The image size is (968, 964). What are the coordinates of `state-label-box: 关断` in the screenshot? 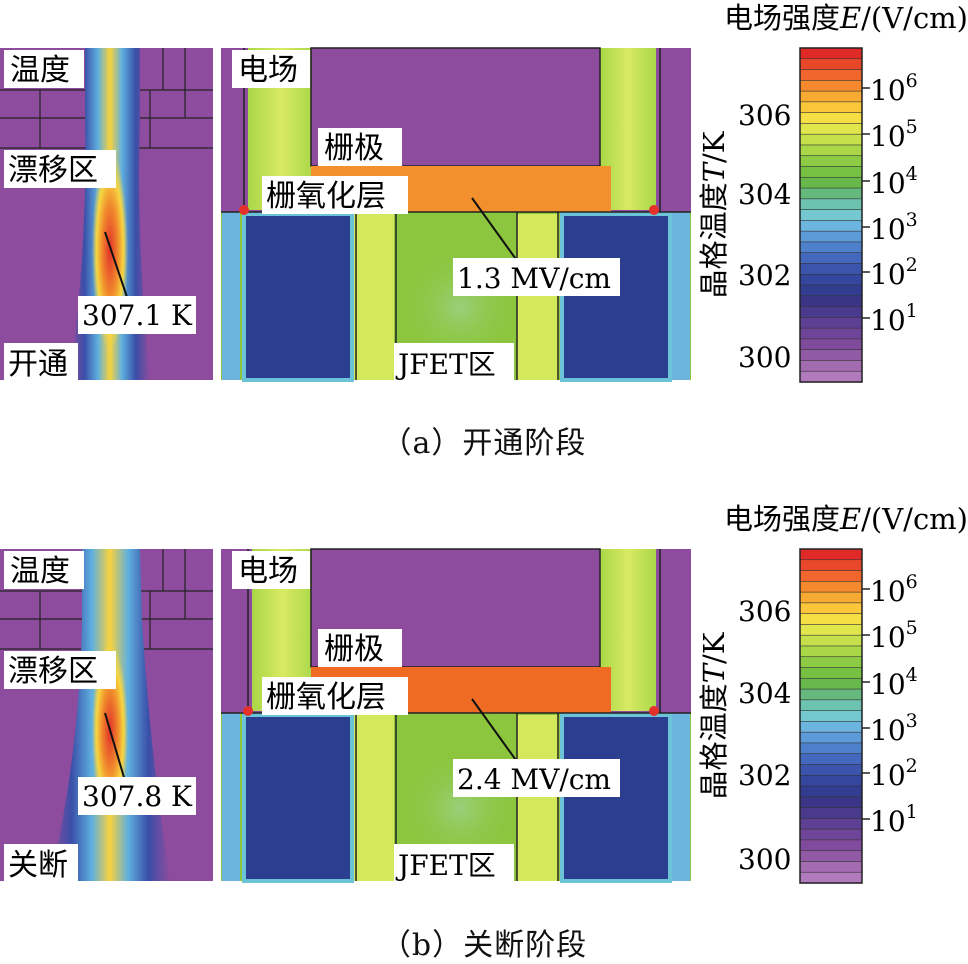 It's located at (41, 863).